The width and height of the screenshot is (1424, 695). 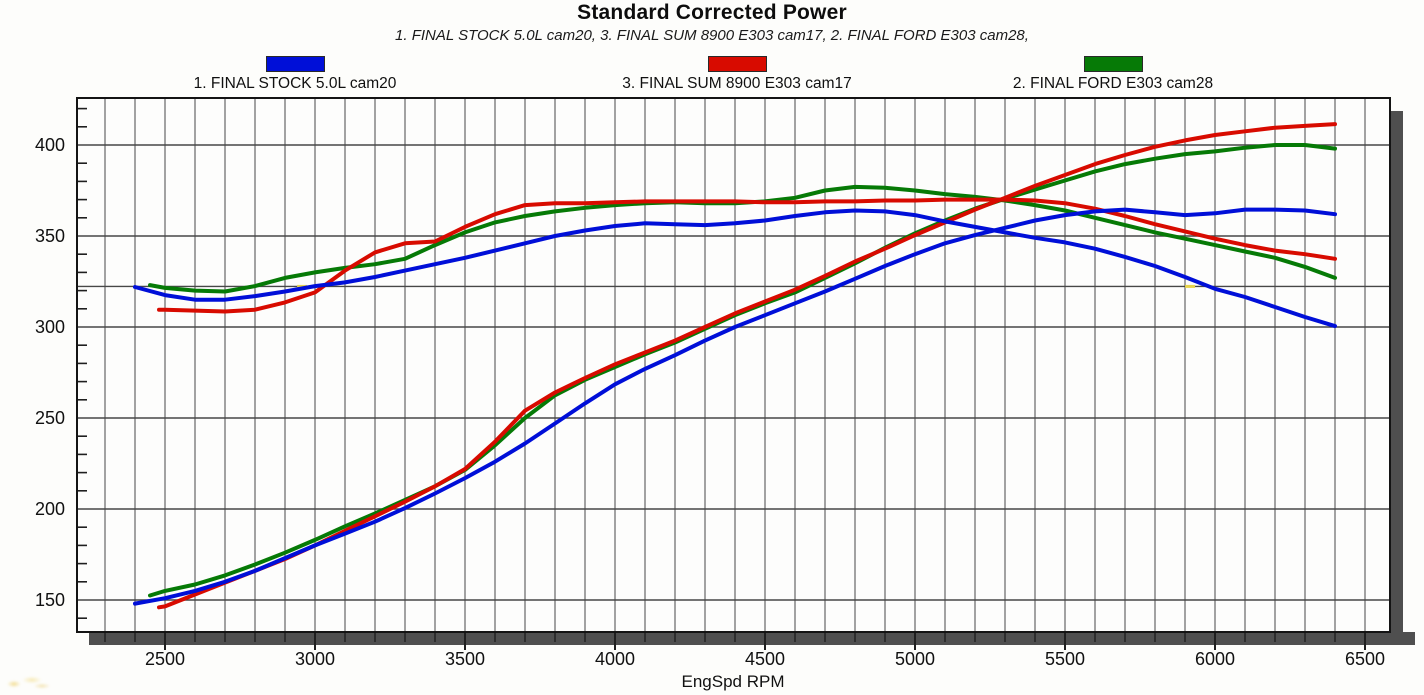 What do you see at coordinates (50, 145) in the screenshot?
I see `y-tick-label: 400` at bounding box center [50, 145].